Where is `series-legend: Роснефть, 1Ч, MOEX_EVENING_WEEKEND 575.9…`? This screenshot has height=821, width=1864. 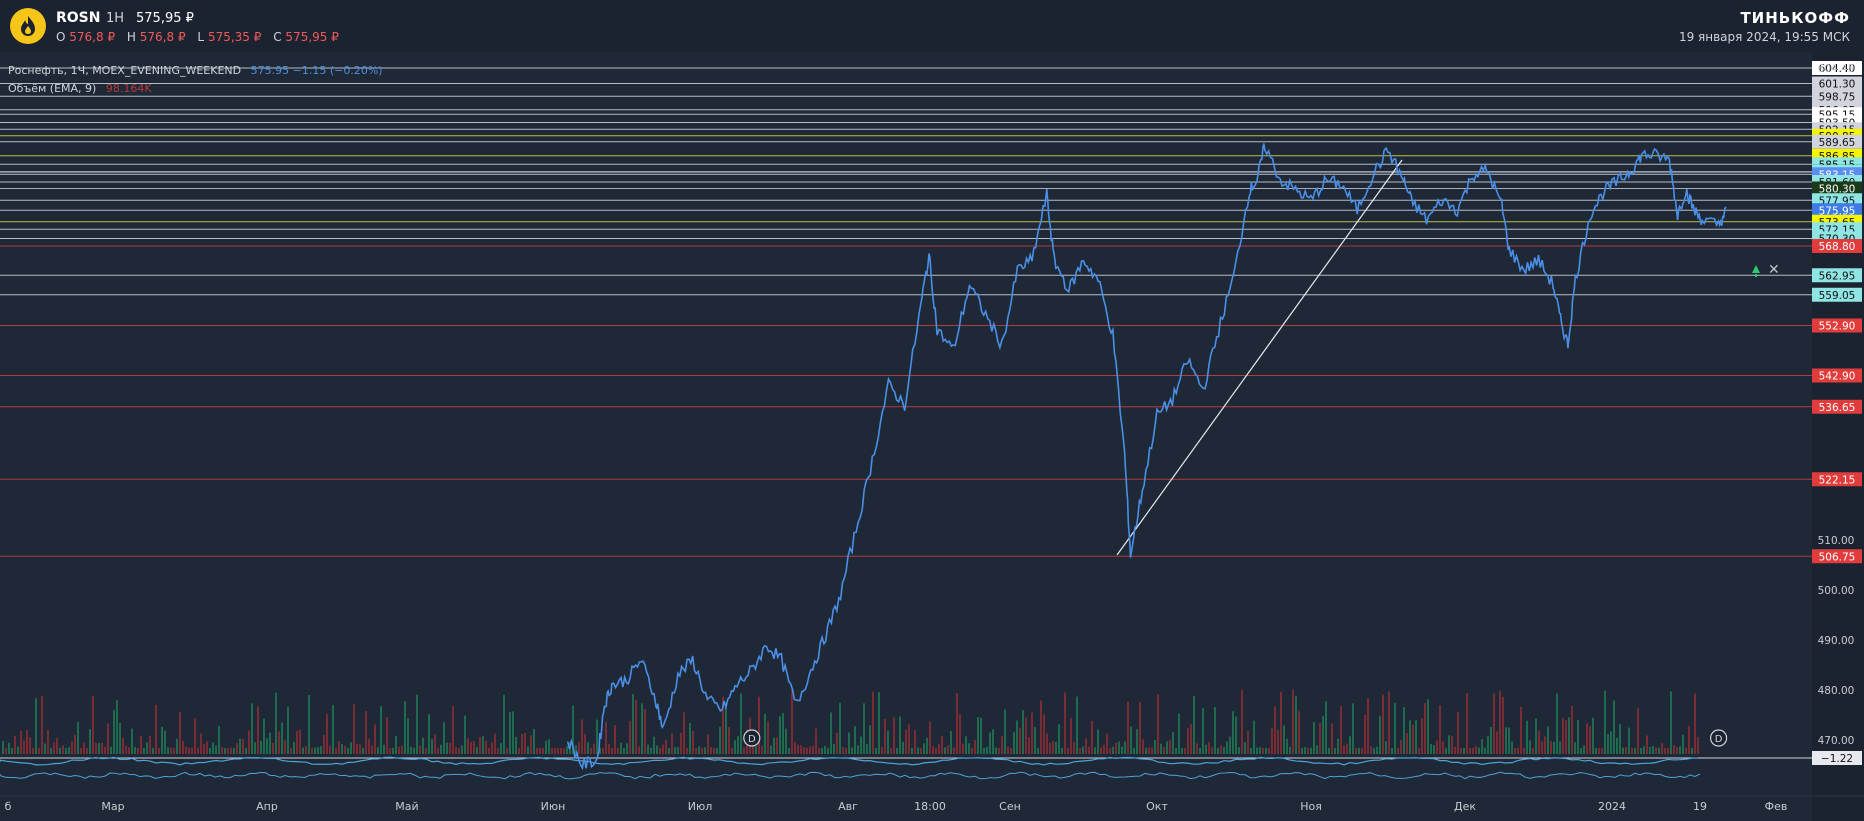
series-legend: Роснефть, 1Ч, MOEX_EVENING_WEEKEND 575.9… is located at coordinates (195, 70).